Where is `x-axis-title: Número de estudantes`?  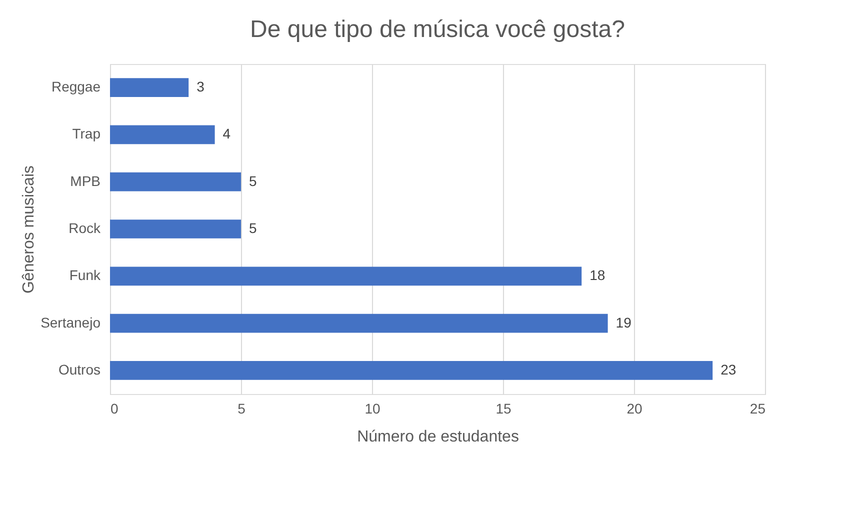 x-axis-title: Número de estudantes is located at coordinates (438, 437).